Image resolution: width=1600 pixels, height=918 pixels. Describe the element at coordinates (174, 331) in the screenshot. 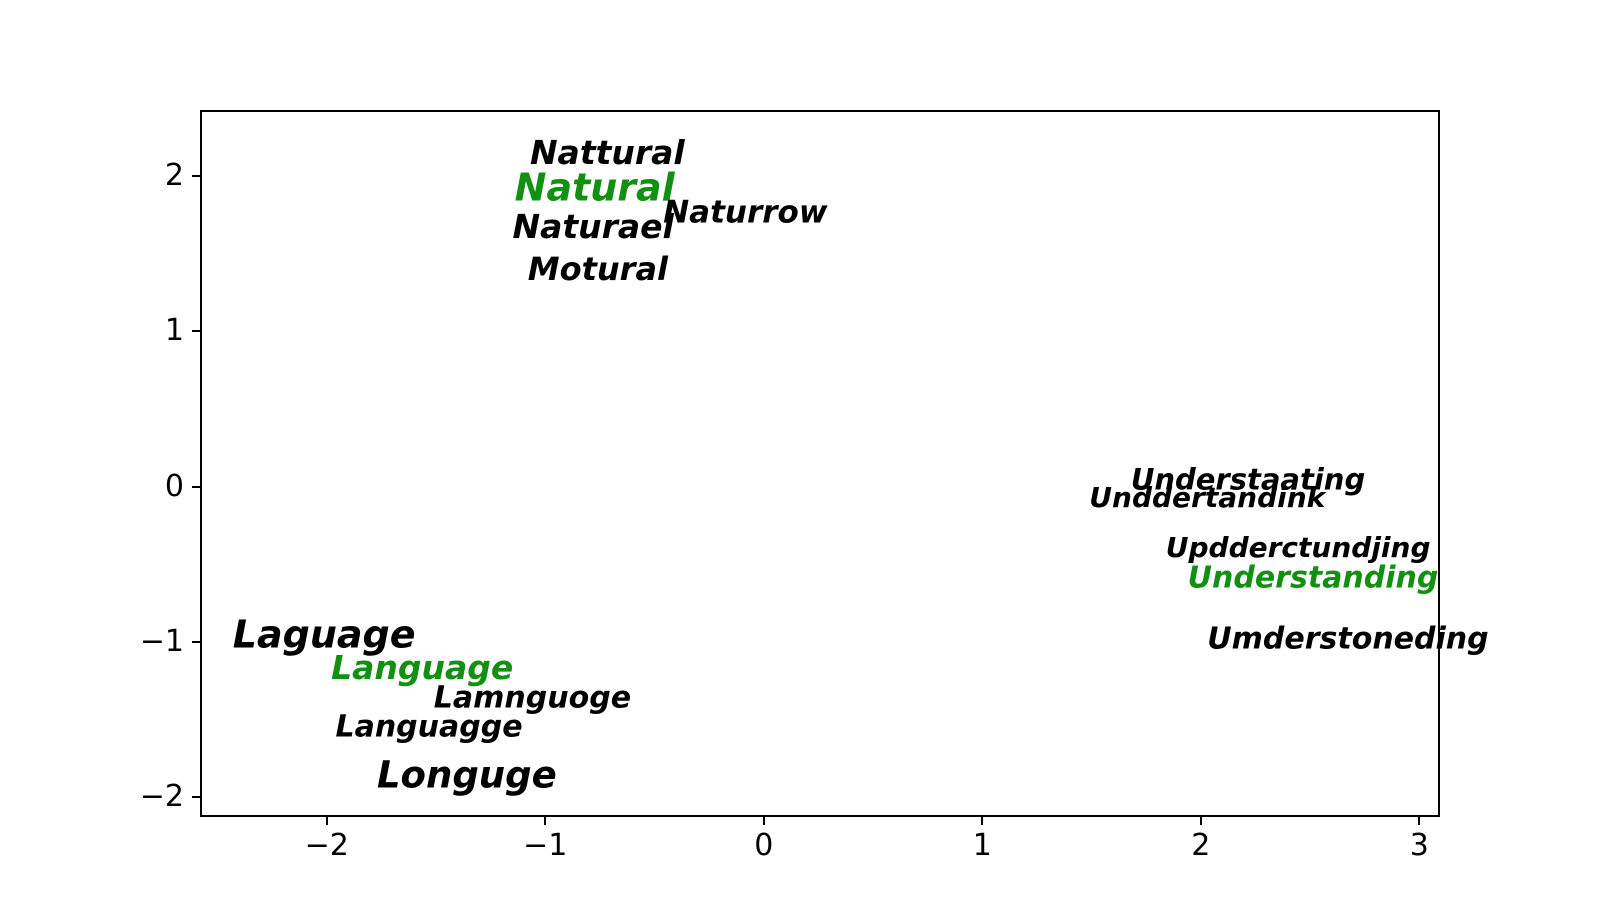

I see `y-tick-label: 1` at that location.